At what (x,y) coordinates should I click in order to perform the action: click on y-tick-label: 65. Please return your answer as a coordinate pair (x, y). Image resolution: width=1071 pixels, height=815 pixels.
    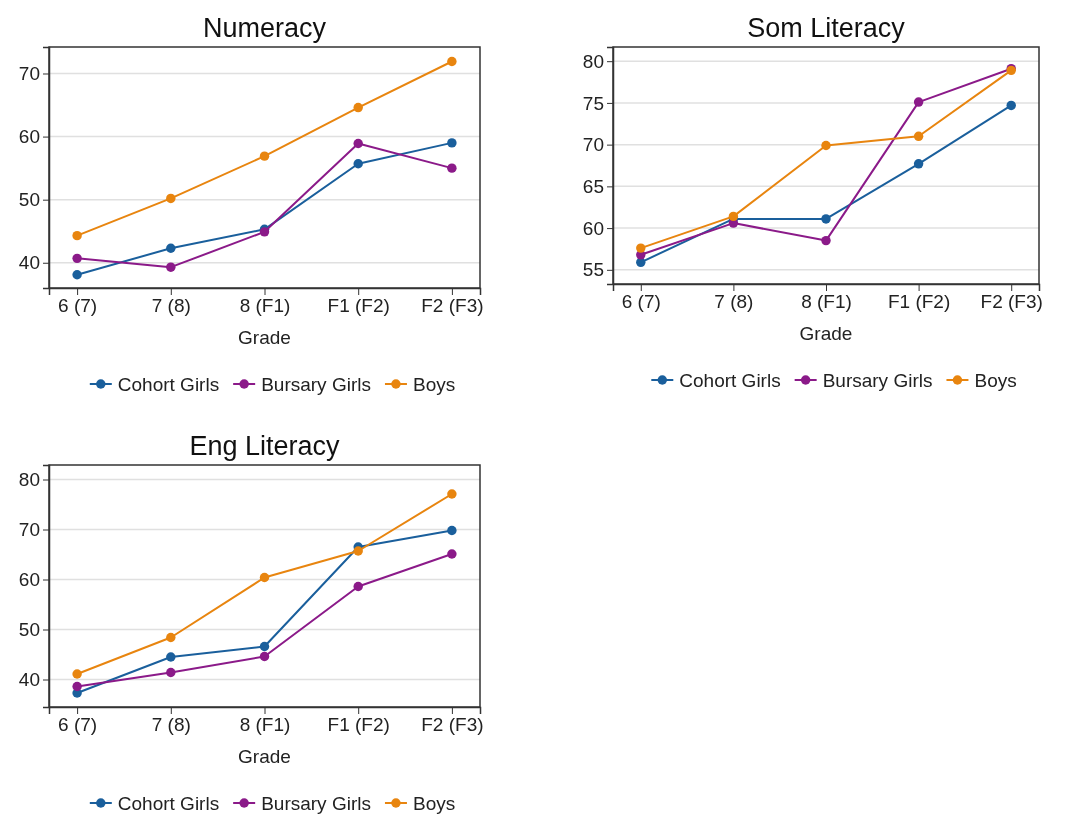
    Looking at the image, I should click on (593, 186).